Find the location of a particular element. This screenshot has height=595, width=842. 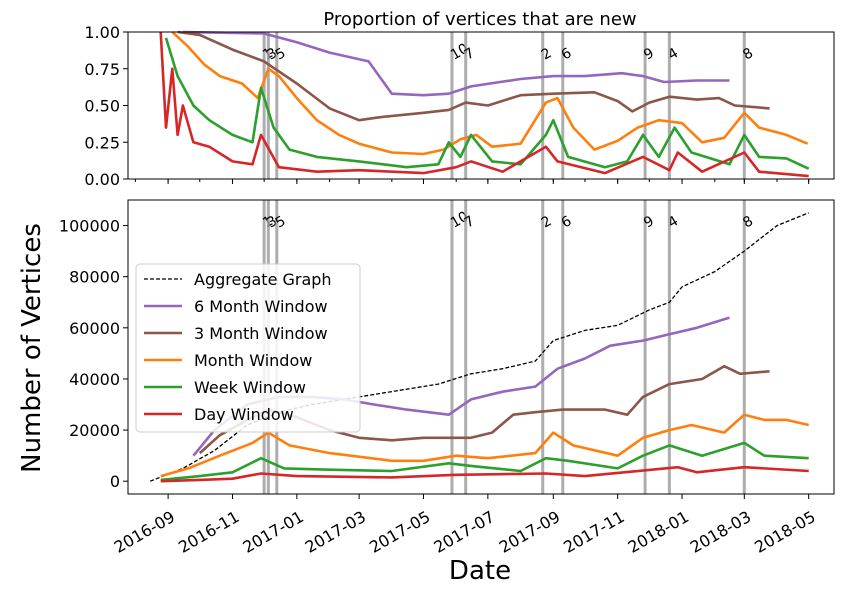

top-series-3-month-window is located at coordinates (473, 76).